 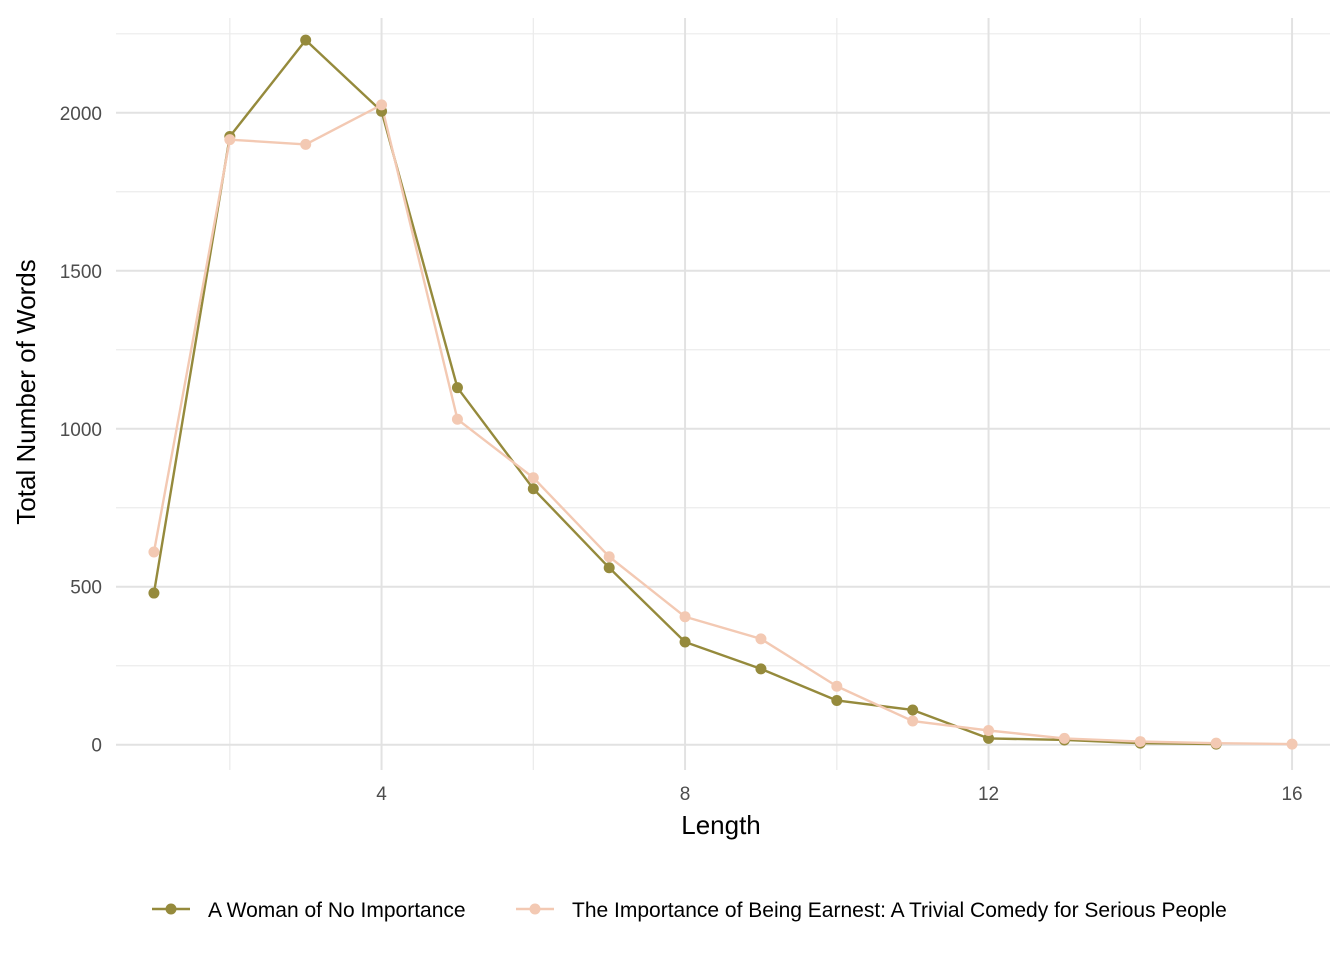 What do you see at coordinates (1291, 794) in the screenshot?
I see `x-tick-label: 16` at bounding box center [1291, 794].